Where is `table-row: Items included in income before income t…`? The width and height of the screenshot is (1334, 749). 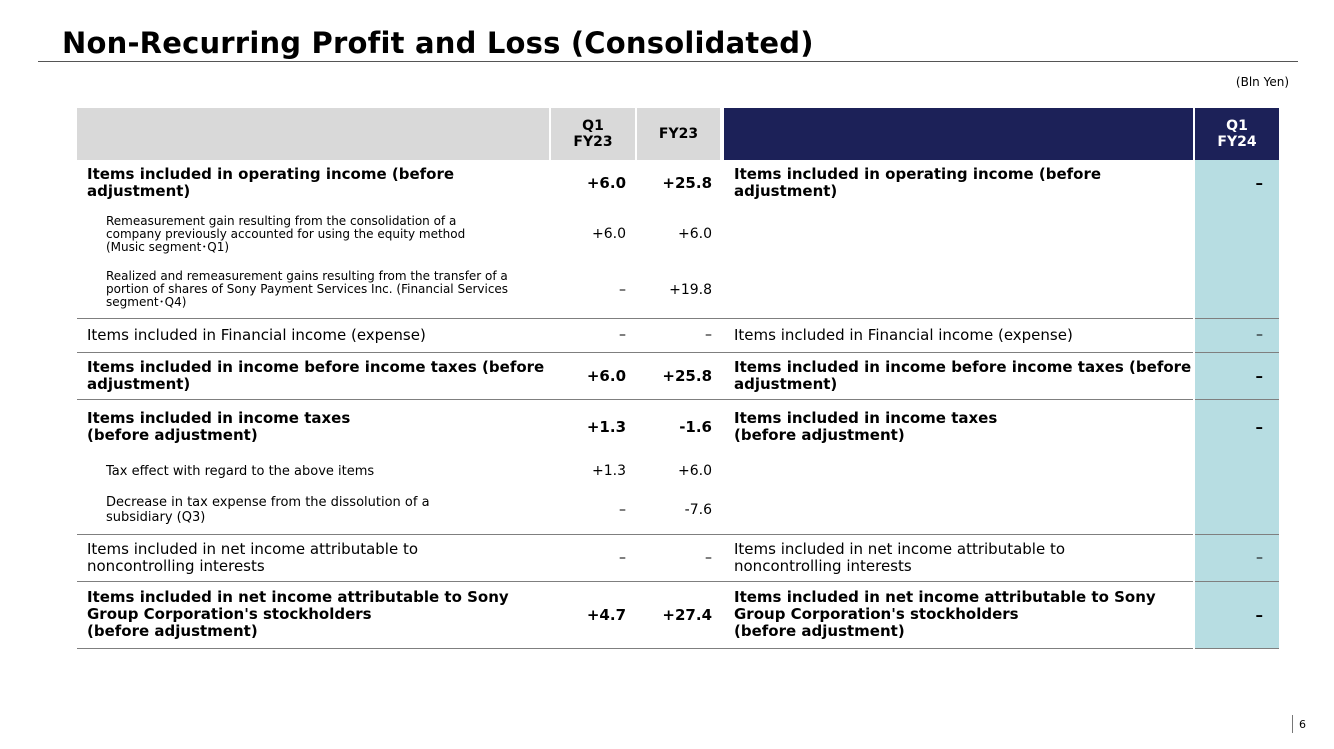 table-row: Items included in income before income t… is located at coordinates (678, 376).